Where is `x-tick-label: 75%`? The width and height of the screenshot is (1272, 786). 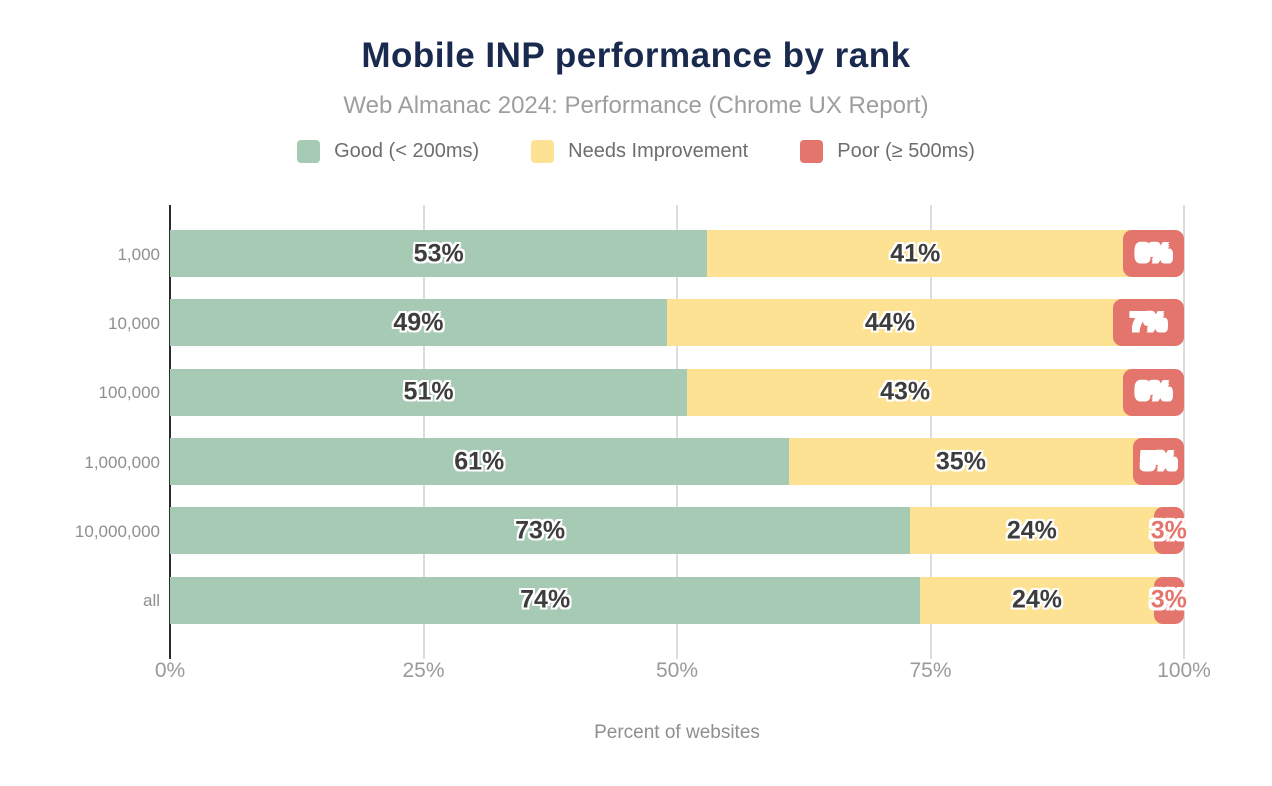 x-tick-label: 75% is located at coordinates (930, 670).